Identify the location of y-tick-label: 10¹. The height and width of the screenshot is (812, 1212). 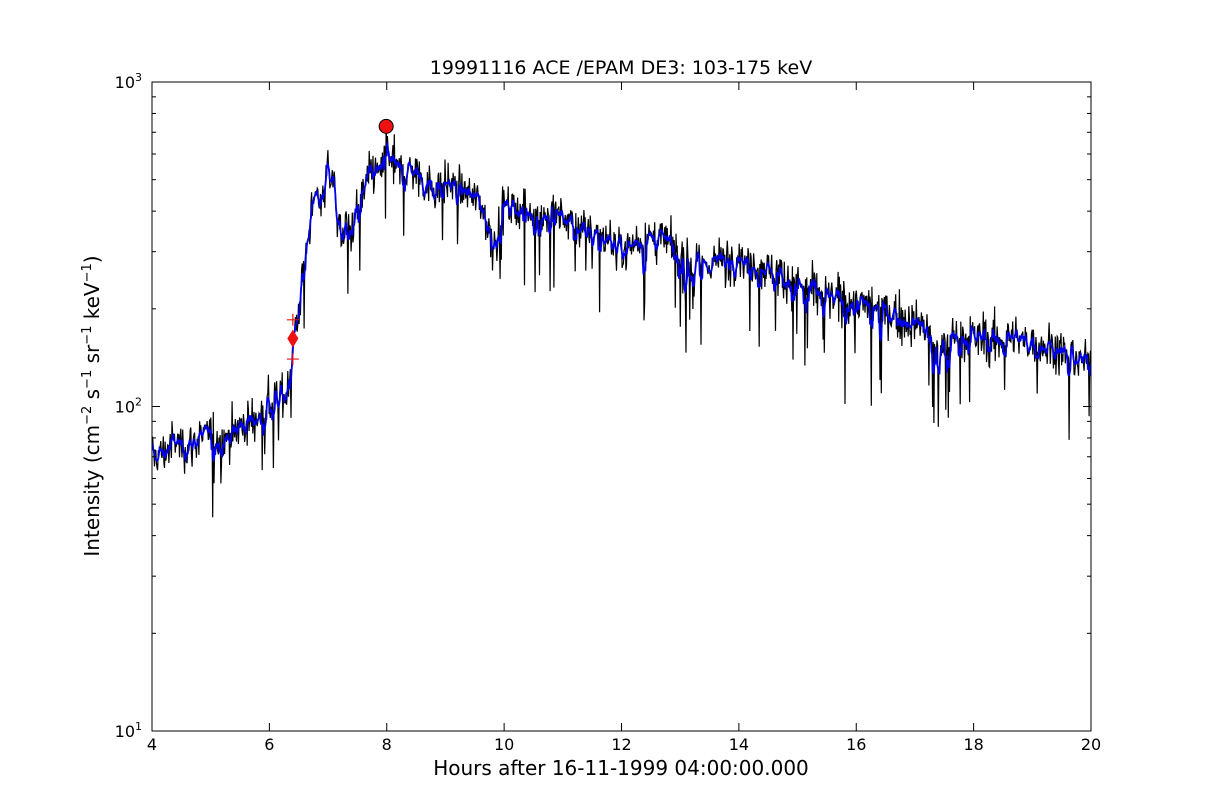
(128, 730).